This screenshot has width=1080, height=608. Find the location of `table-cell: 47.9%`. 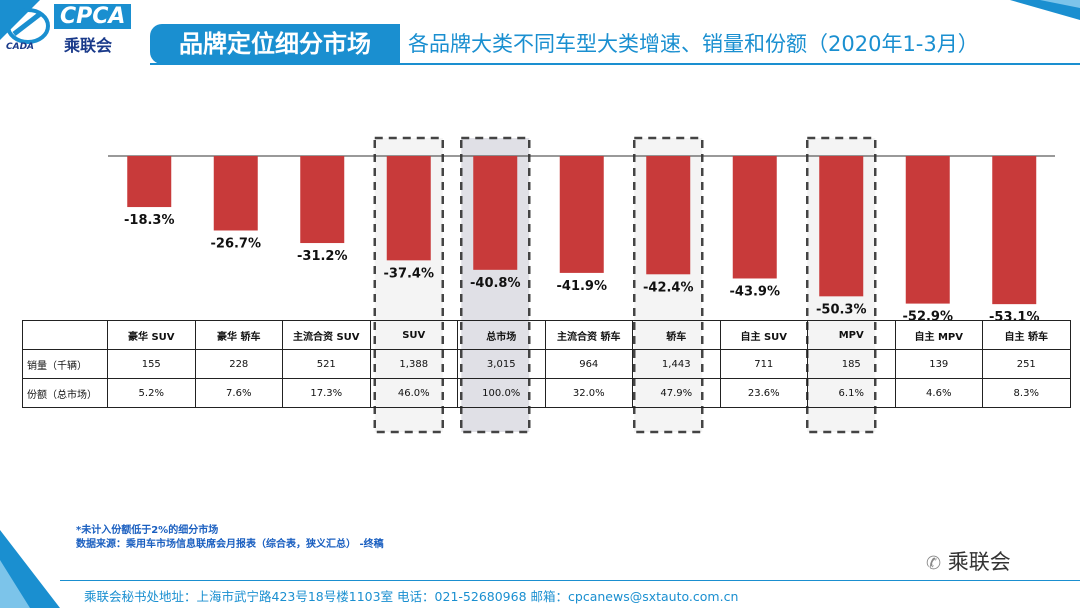

table-cell: 47.9% is located at coordinates (676, 393).